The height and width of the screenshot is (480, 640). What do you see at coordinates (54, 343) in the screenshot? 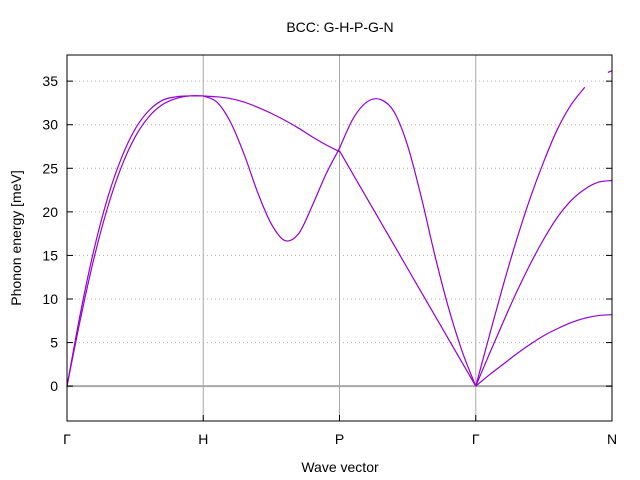
I see `y-tick-label: 5` at bounding box center [54, 343].